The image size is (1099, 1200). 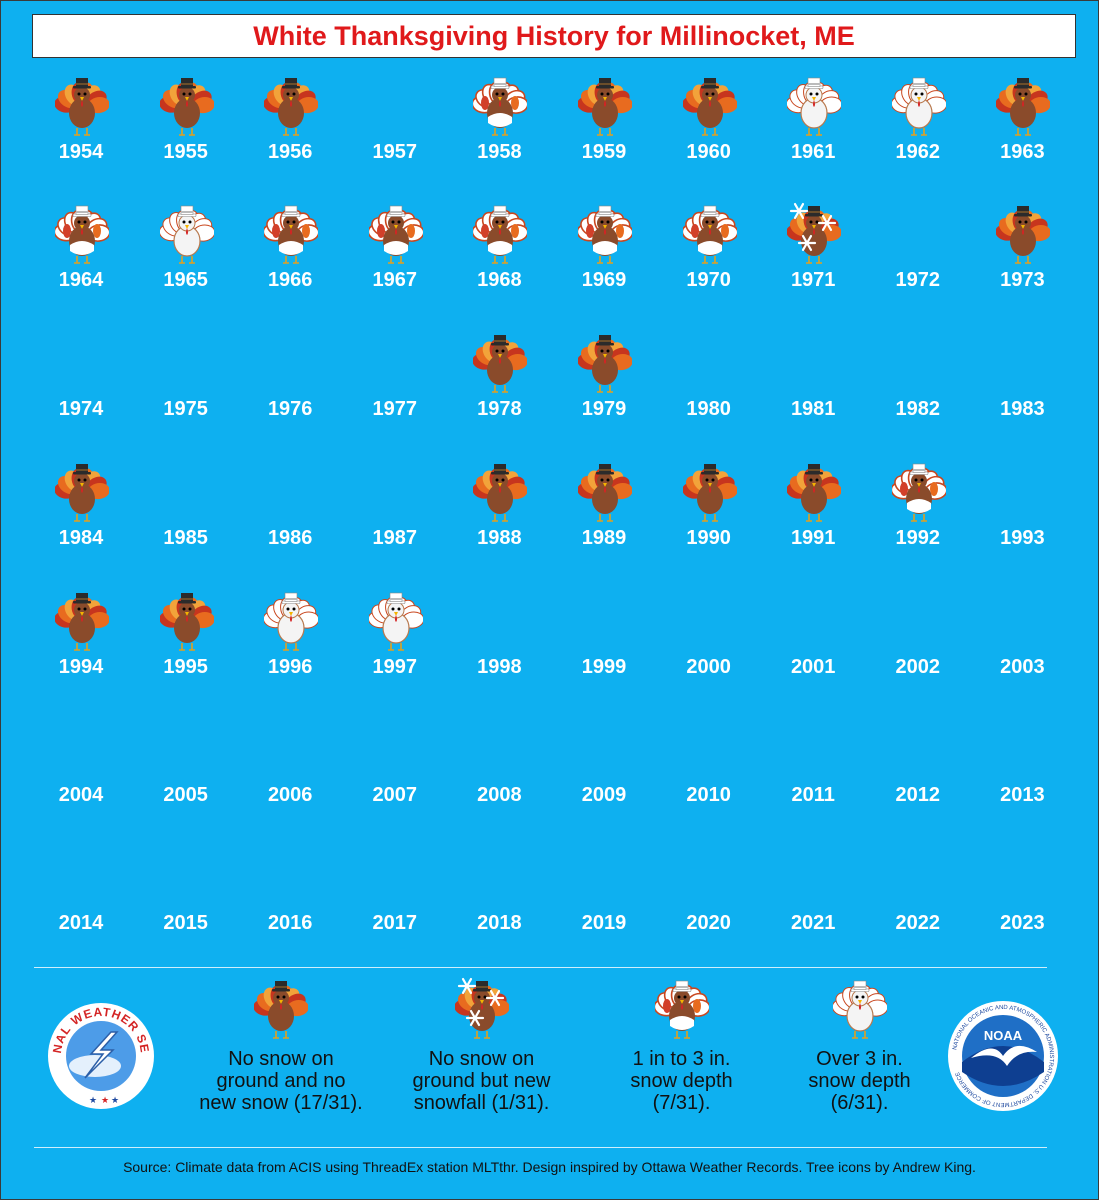 What do you see at coordinates (604, 646) in the screenshot?
I see `year-cell: 1999` at bounding box center [604, 646].